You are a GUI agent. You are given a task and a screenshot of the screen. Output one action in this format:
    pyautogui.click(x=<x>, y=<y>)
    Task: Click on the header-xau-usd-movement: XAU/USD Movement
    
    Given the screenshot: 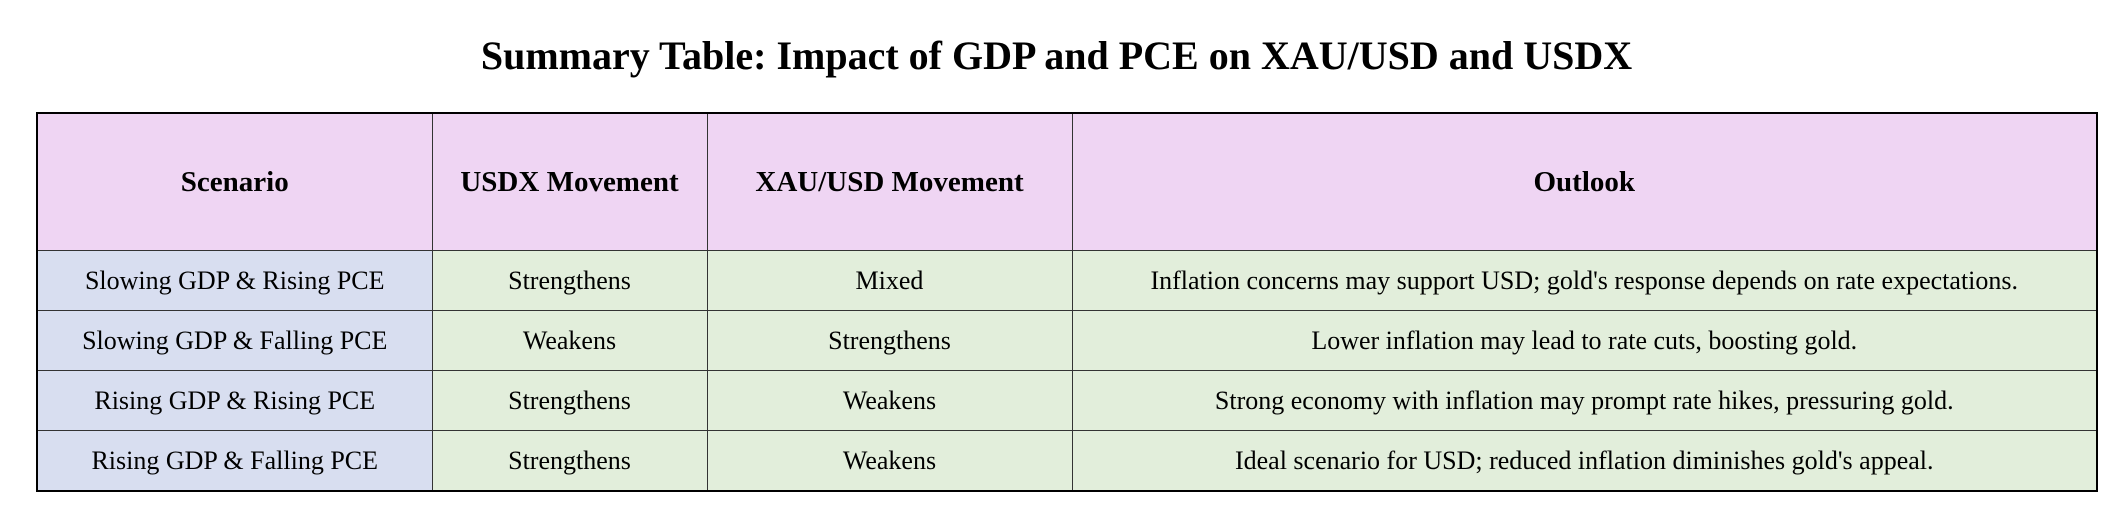 What is the action you would take?
    pyautogui.click(x=889, y=181)
    